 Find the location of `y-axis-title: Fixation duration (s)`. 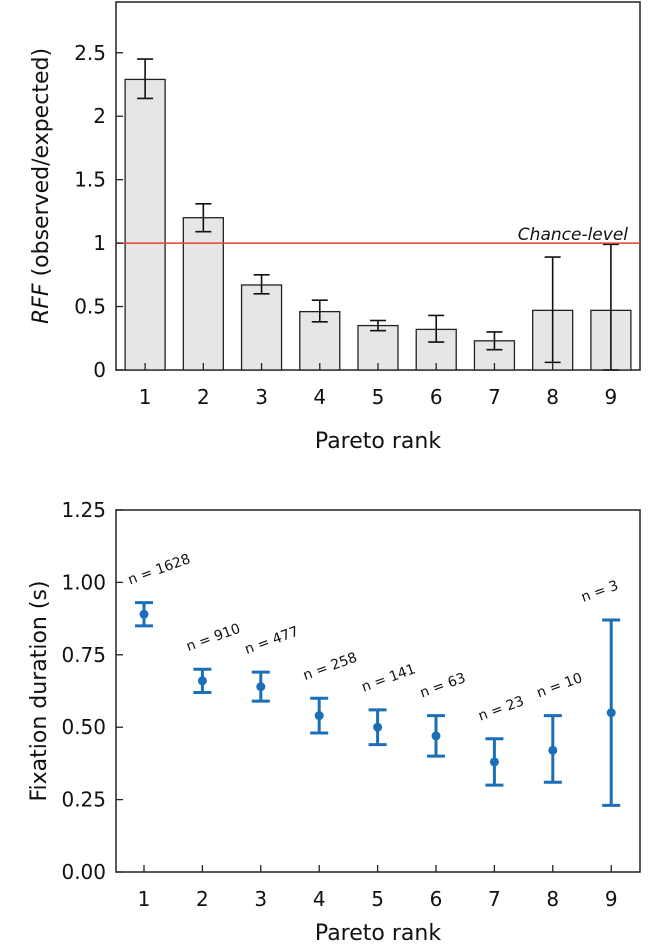

y-axis-title: Fixation duration (s) is located at coordinates (39, 691).